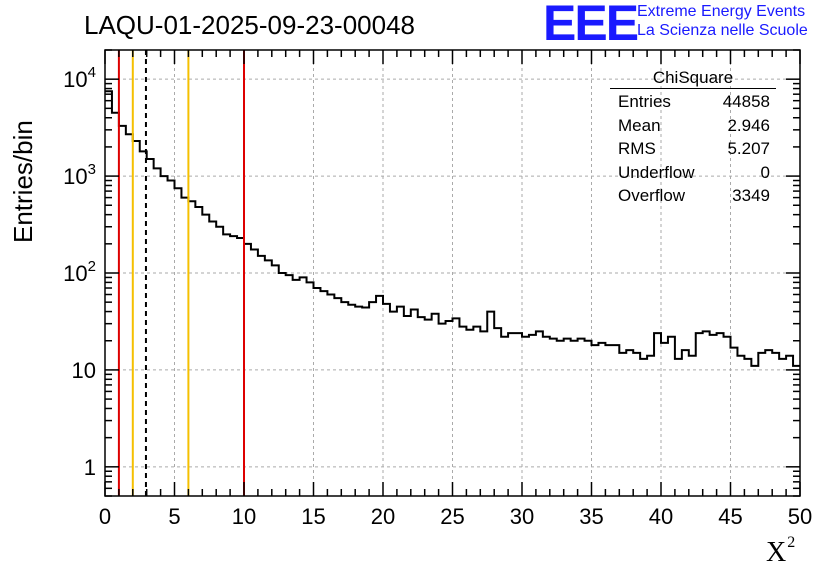  Describe the element at coordinates (181, 273) in the screenshot. I see `reference-lines` at that location.